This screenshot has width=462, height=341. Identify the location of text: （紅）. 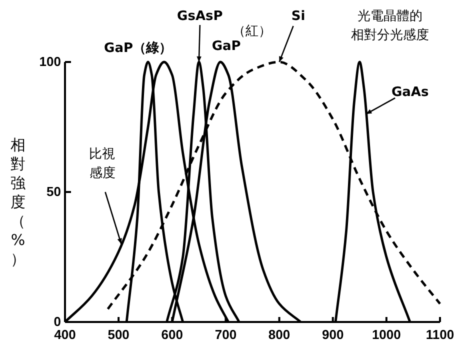
(252, 31).